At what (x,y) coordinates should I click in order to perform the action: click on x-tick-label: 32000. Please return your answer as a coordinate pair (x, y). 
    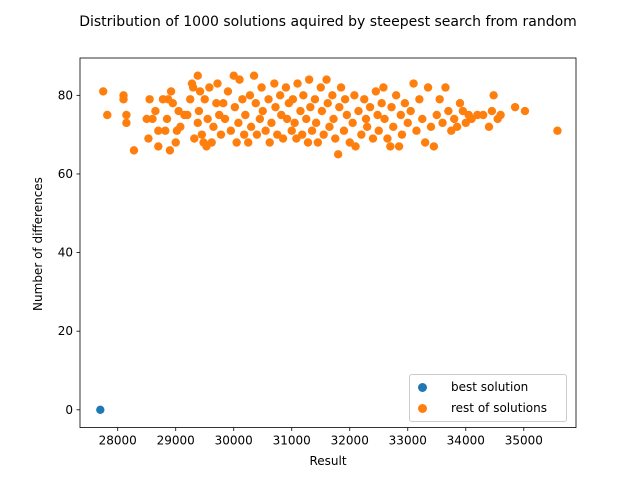
    Looking at the image, I should click on (350, 441).